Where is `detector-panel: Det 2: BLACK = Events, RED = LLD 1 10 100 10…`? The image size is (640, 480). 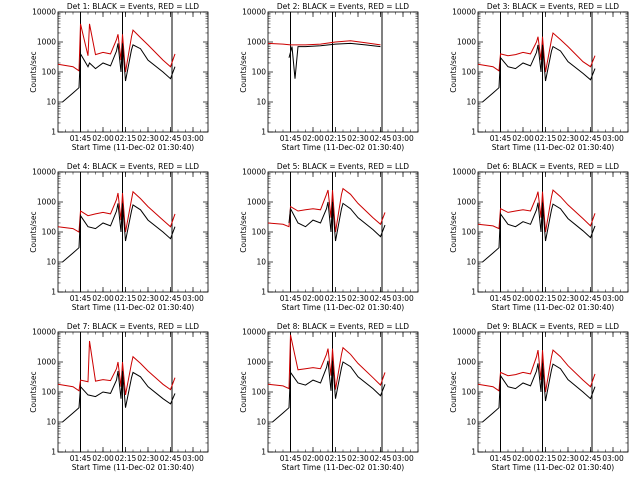 detector-panel: Det 2: BLACK = Events, RED = LLD 1 10 100 10… is located at coordinates (329, 77).